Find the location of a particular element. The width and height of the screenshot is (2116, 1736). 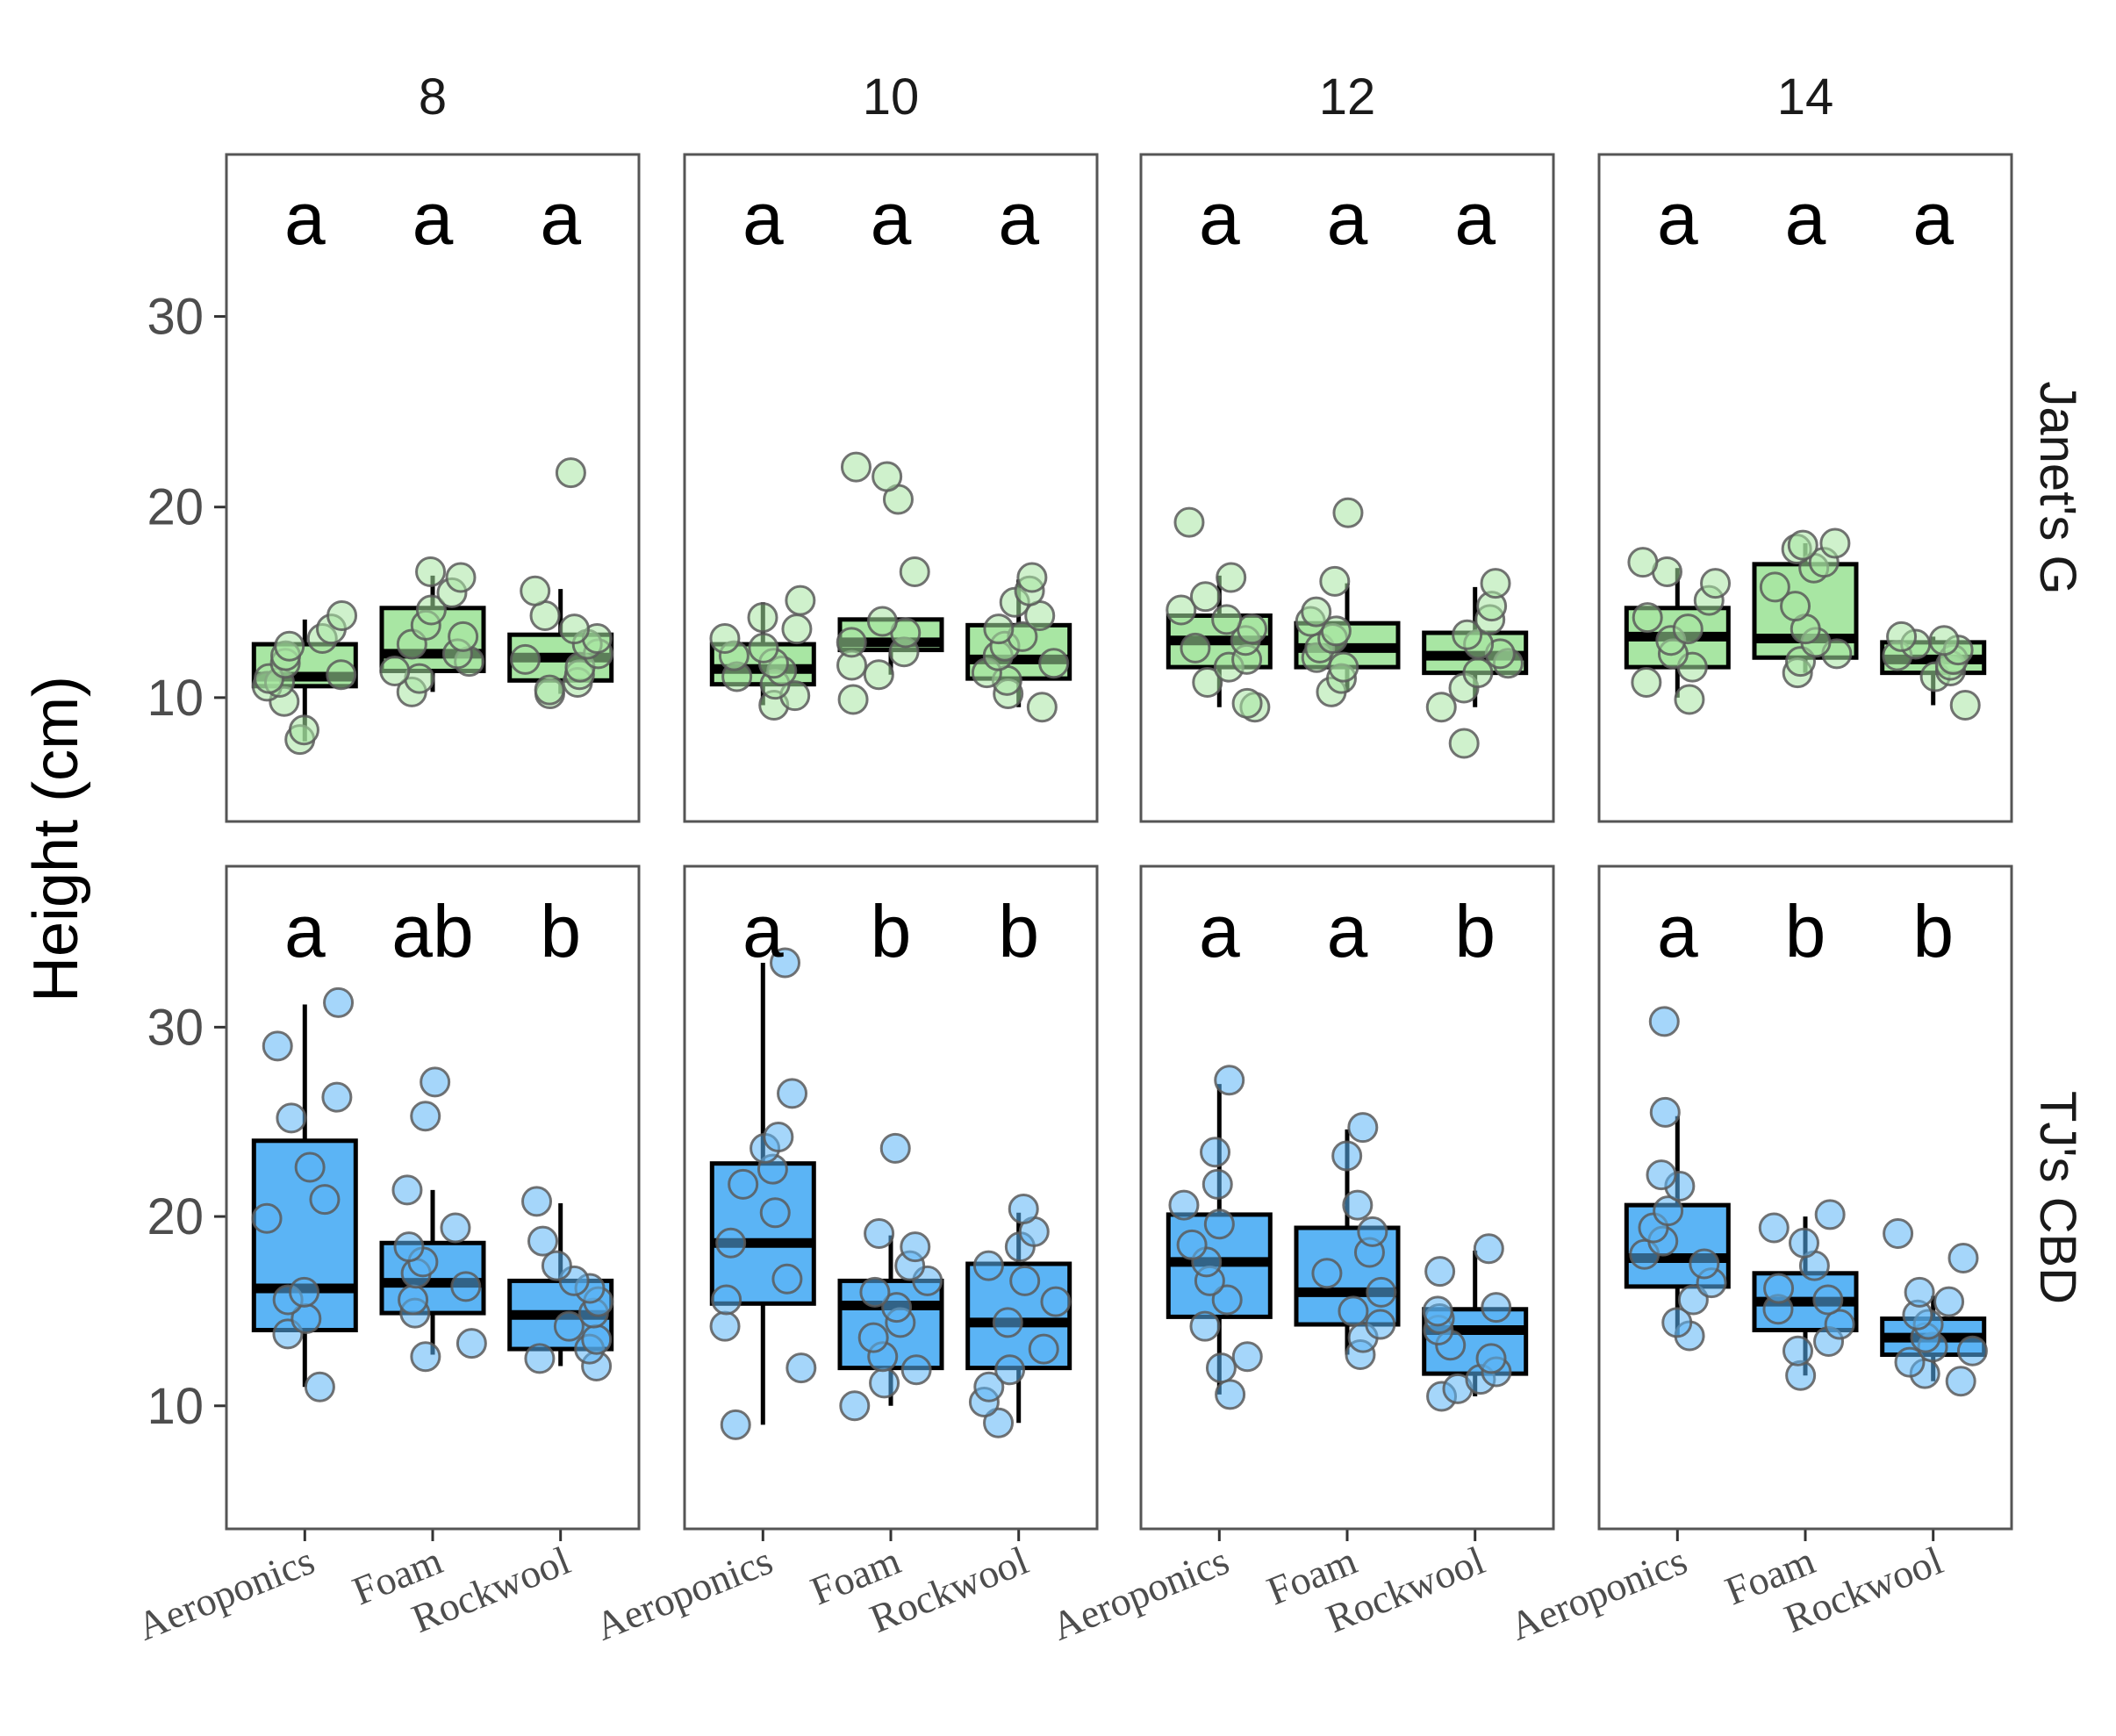

y-tick-label: 30 is located at coordinates (175, 1027).